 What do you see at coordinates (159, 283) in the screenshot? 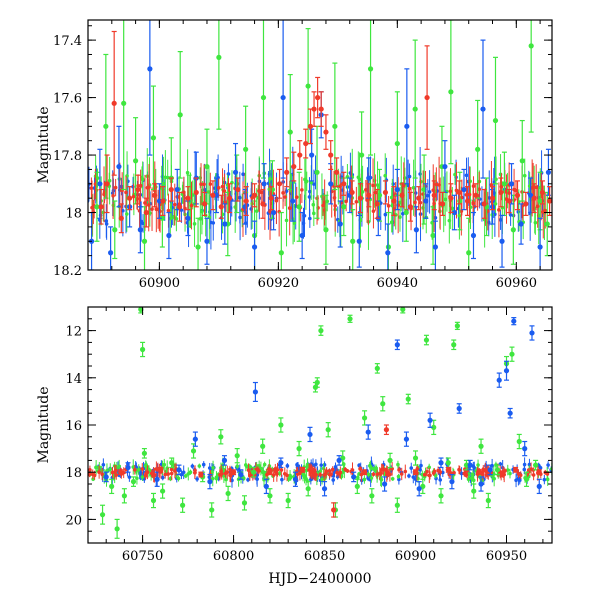
I see `x-tick-label: 60900` at bounding box center [159, 283].